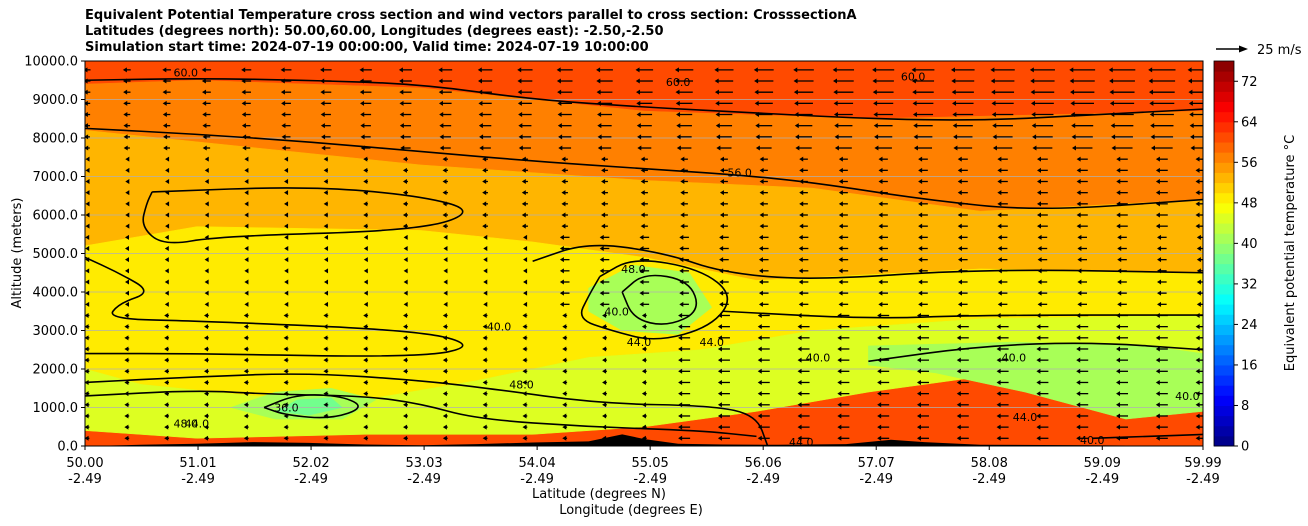 The height and width of the screenshot is (526, 1308). I want to click on colorbar-tick-label-0: 0, so click(1245, 447).